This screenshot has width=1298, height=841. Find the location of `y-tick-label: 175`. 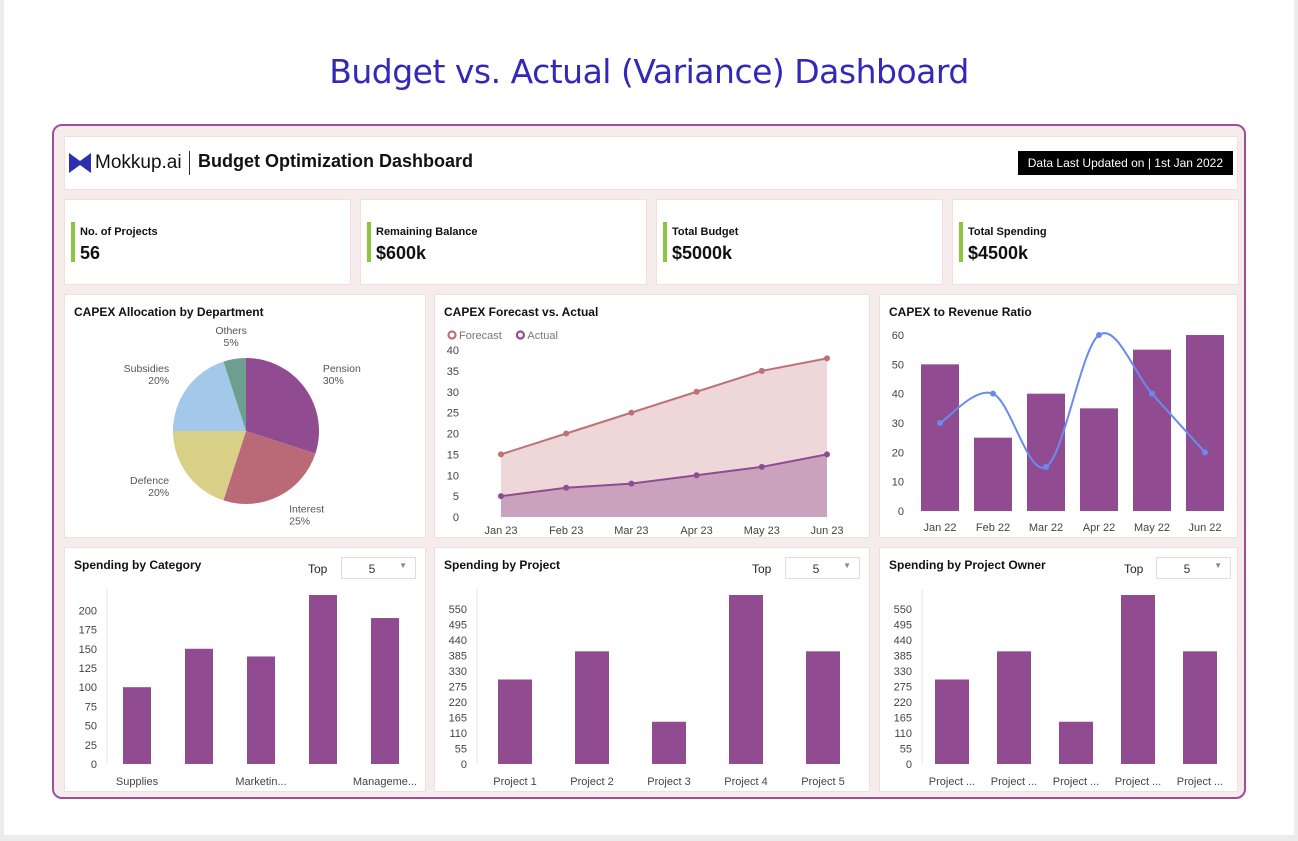

y-tick-label: 175 is located at coordinates (88, 631).